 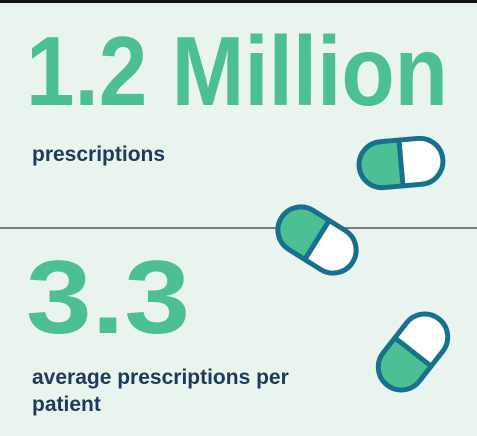 I want to click on stat-label: prescriptions, so click(x=98, y=154).